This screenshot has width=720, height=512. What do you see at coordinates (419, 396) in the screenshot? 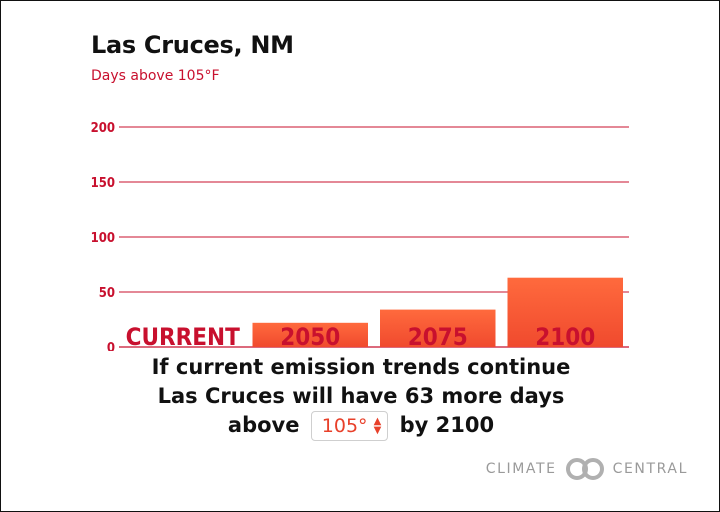
I see `days-count: 63` at bounding box center [419, 396].